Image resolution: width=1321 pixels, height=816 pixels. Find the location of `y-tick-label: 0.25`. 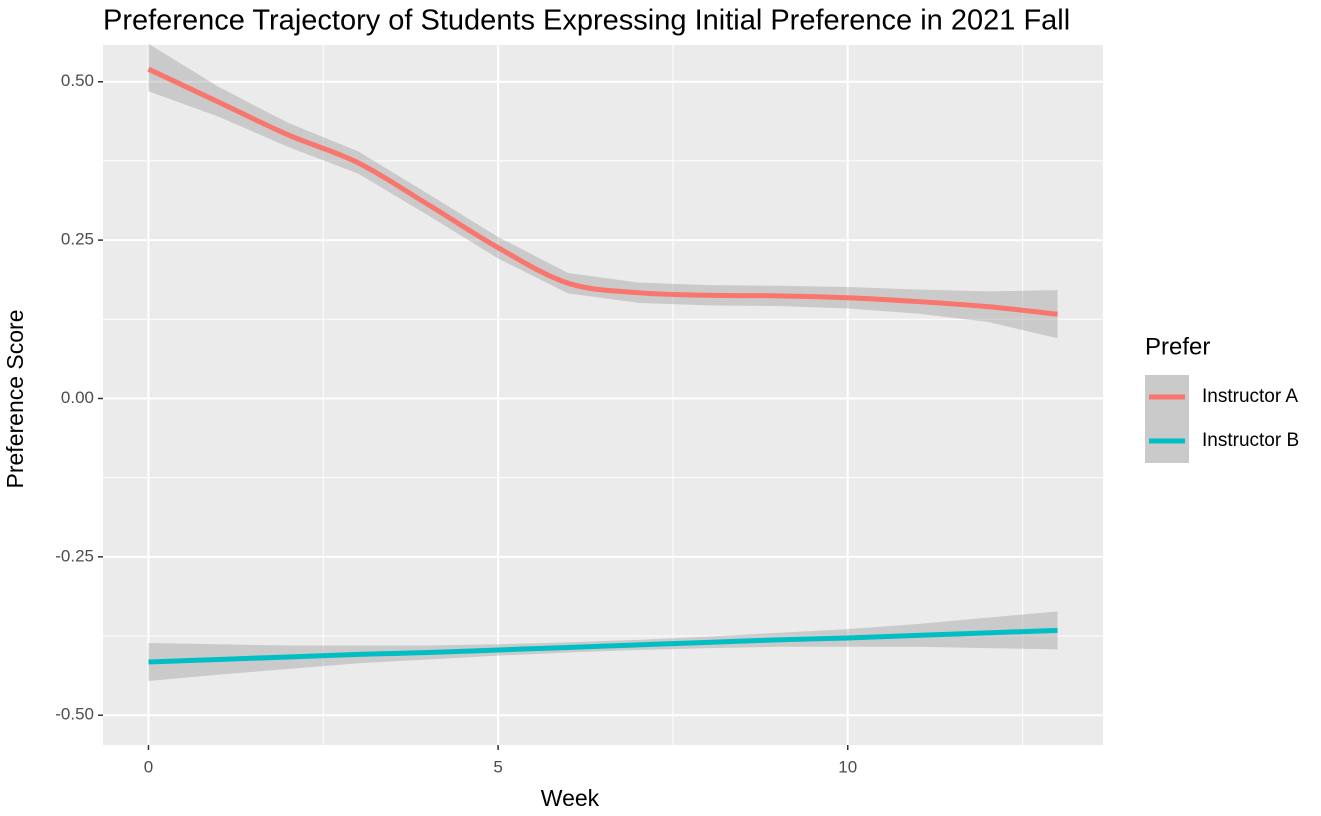

y-tick-label: 0.25 is located at coordinates (77, 239).